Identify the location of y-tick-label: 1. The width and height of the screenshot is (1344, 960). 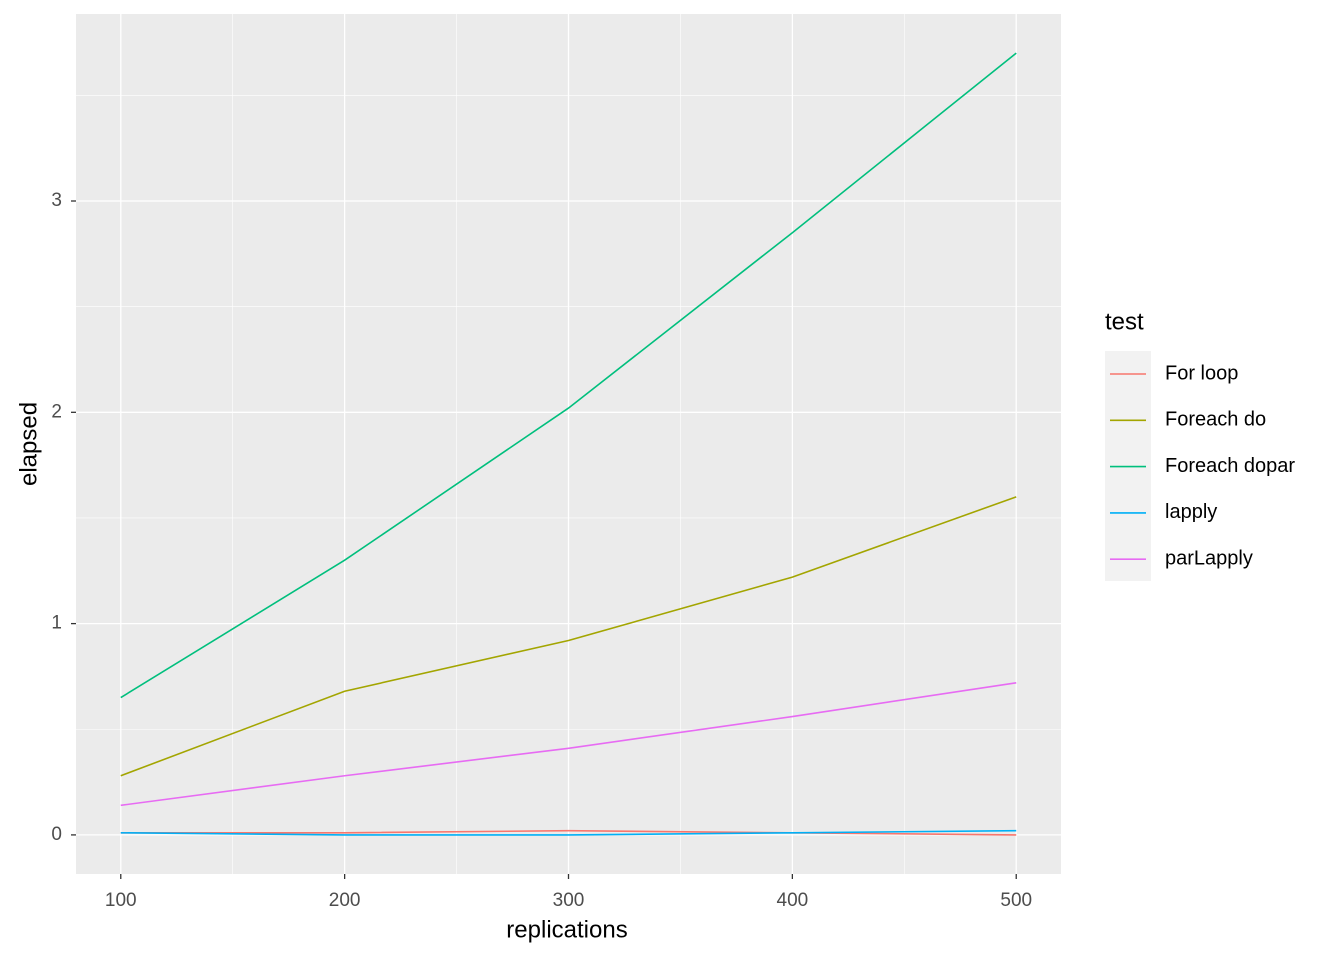
(56, 623).